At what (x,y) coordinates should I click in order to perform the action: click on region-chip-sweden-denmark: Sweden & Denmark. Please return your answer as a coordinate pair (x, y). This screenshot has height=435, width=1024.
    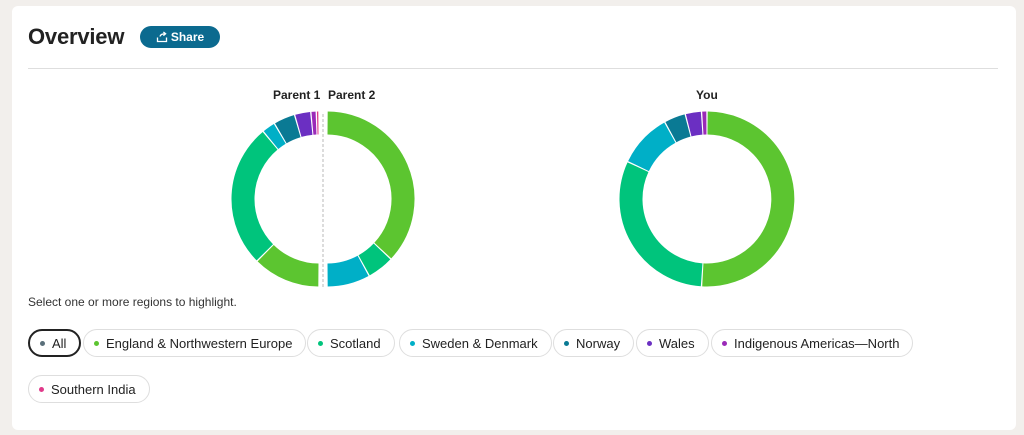
    Looking at the image, I should click on (475, 343).